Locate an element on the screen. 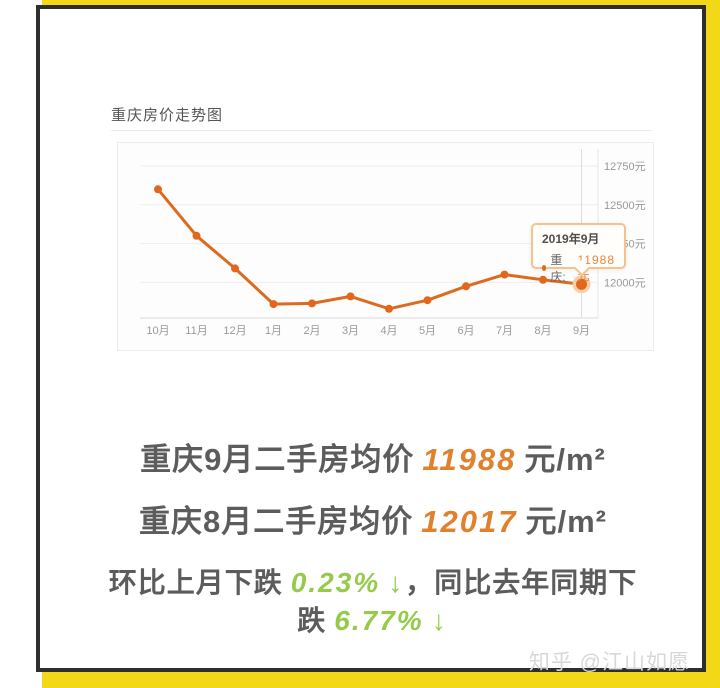 The width and height of the screenshot is (720, 688). x-axis-label: 6月 is located at coordinates (465, 331).